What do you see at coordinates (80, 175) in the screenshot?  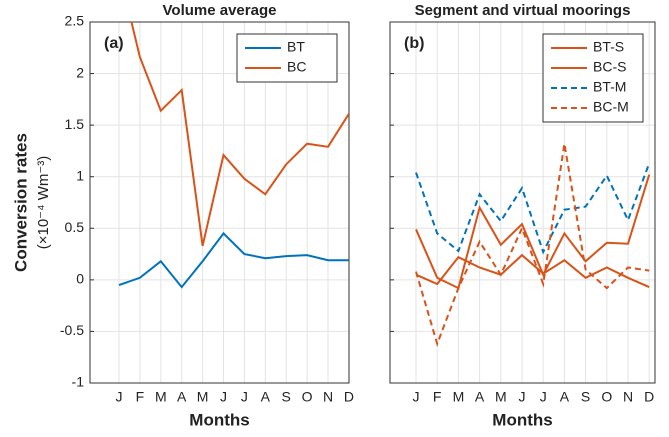 I see `y-tick-label: 1` at bounding box center [80, 175].